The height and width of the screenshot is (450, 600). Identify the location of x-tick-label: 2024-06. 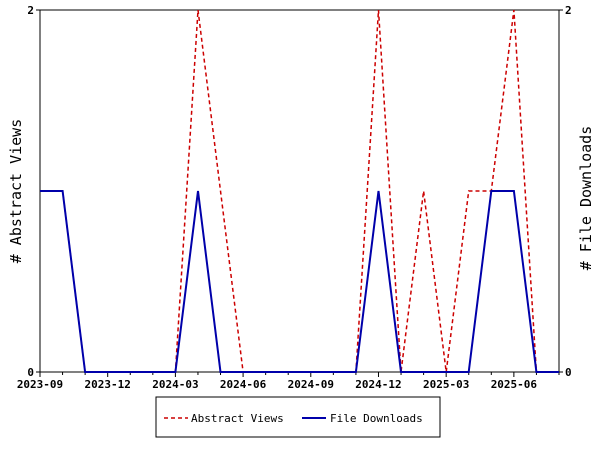
(243, 384).